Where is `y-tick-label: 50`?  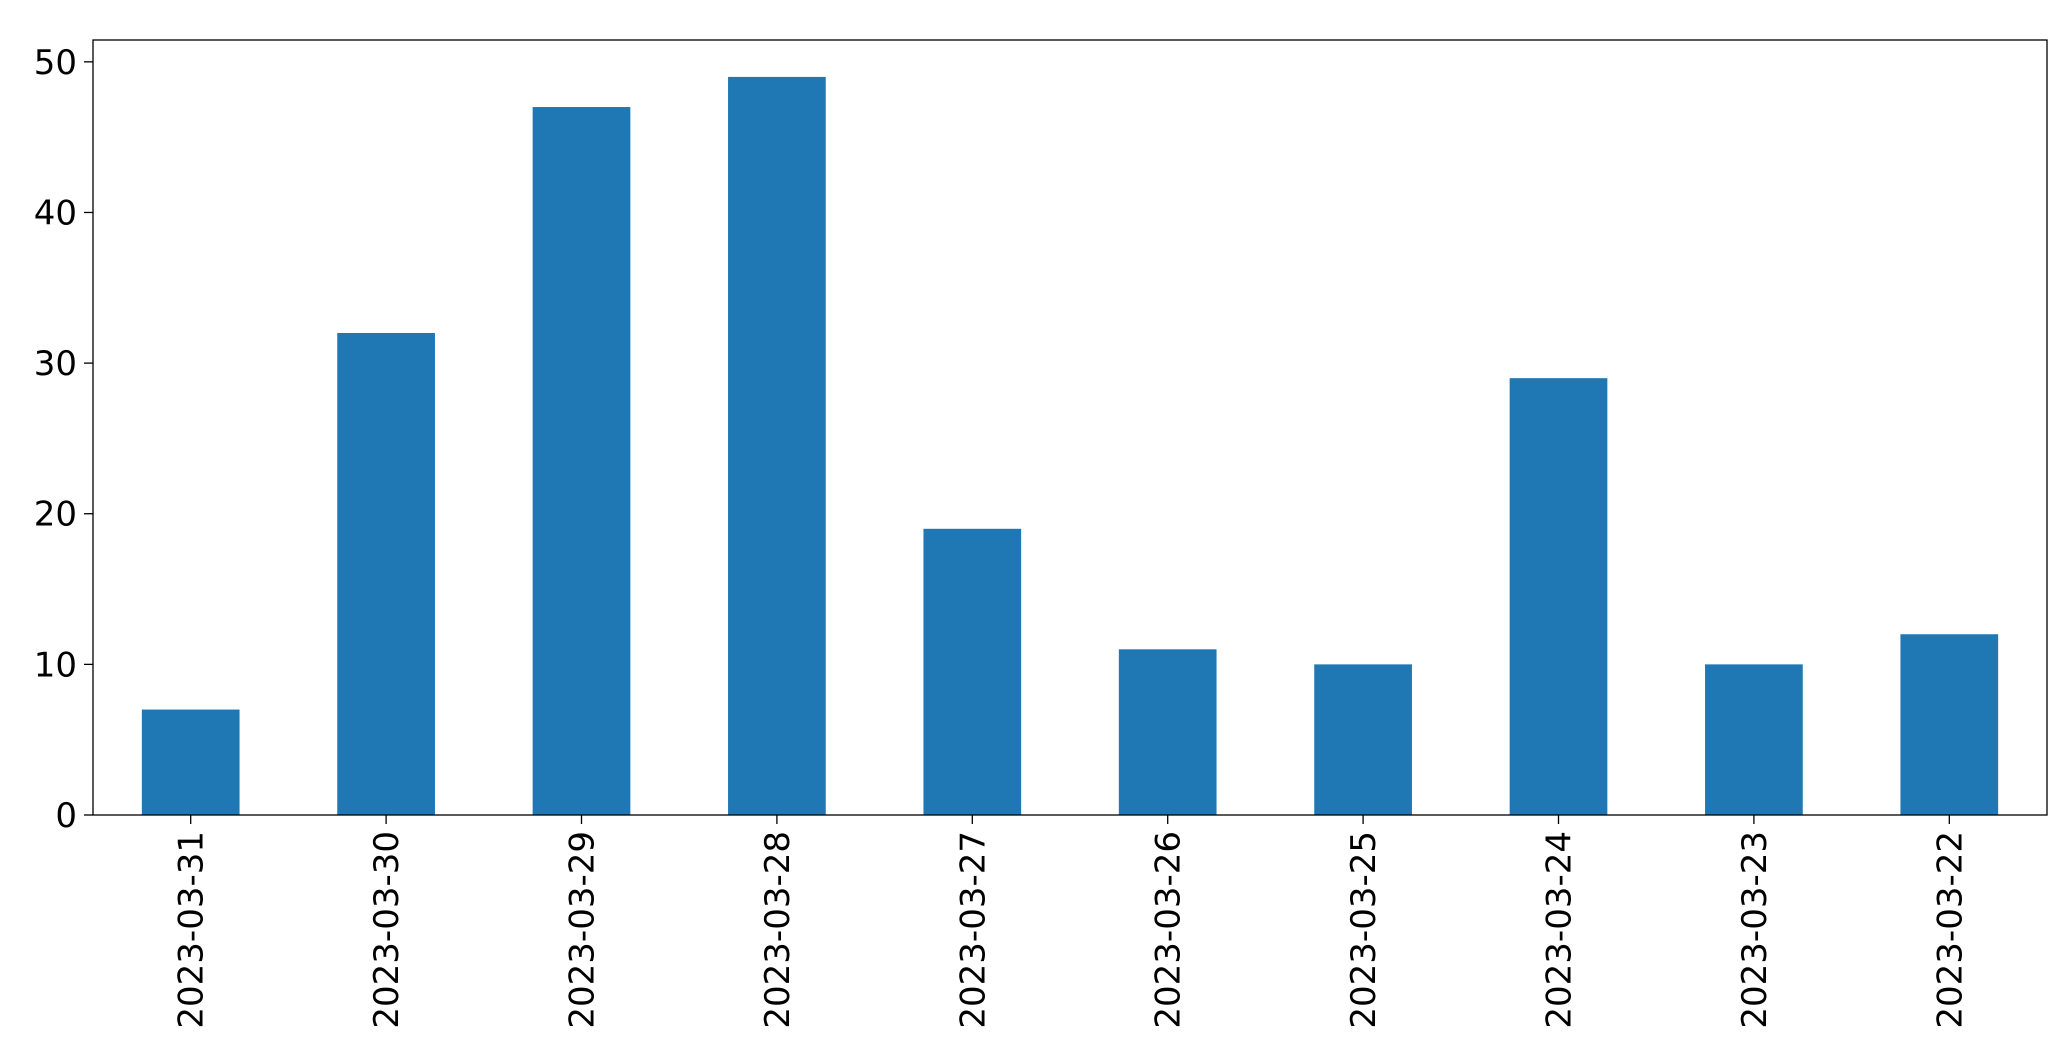 y-tick-label: 50 is located at coordinates (55, 63).